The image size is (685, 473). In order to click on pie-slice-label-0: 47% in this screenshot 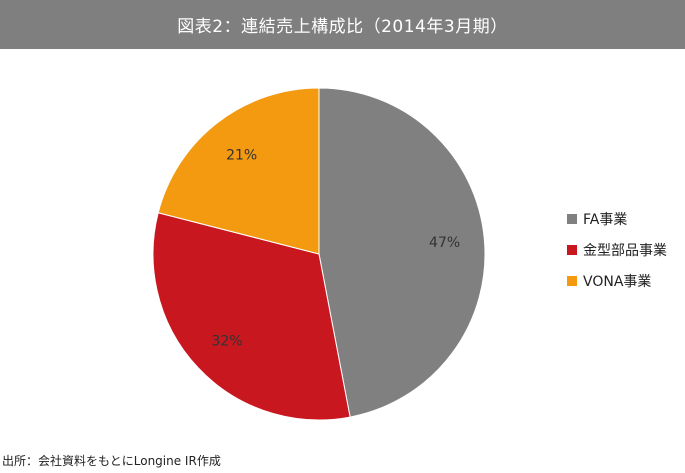, I will do `click(444, 243)`.